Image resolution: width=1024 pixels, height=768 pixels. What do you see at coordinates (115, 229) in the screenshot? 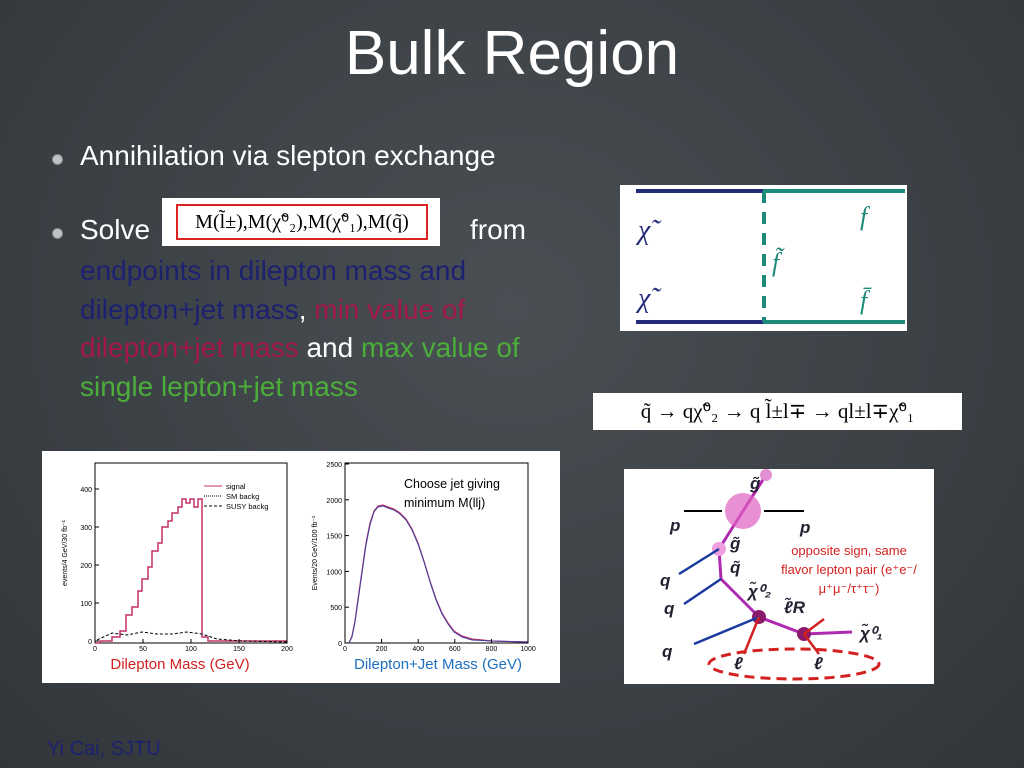
I see `bullet-lead: Solve` at bounding box center [115, 229].